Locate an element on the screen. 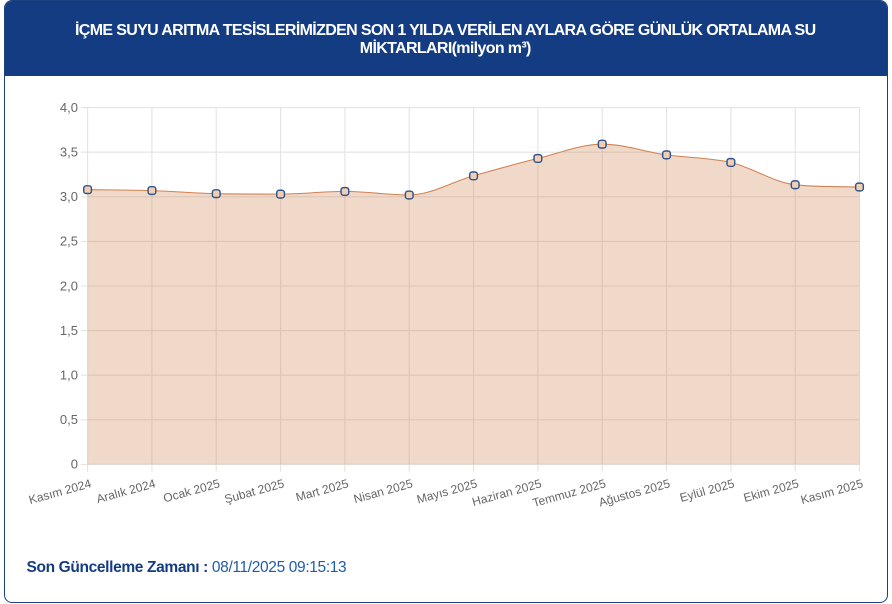  svg-text: 1,0 is located at coordinates (68, 374).